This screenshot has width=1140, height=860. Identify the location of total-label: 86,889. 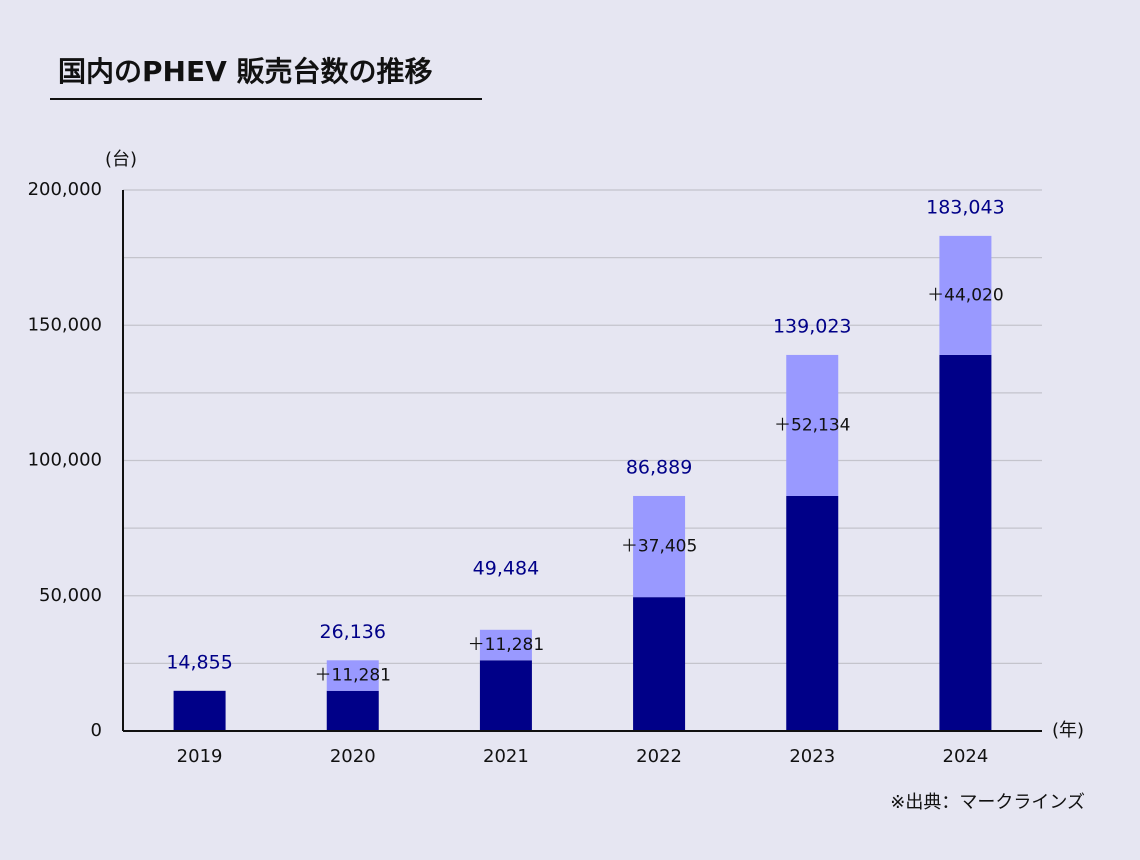
(659, 467).